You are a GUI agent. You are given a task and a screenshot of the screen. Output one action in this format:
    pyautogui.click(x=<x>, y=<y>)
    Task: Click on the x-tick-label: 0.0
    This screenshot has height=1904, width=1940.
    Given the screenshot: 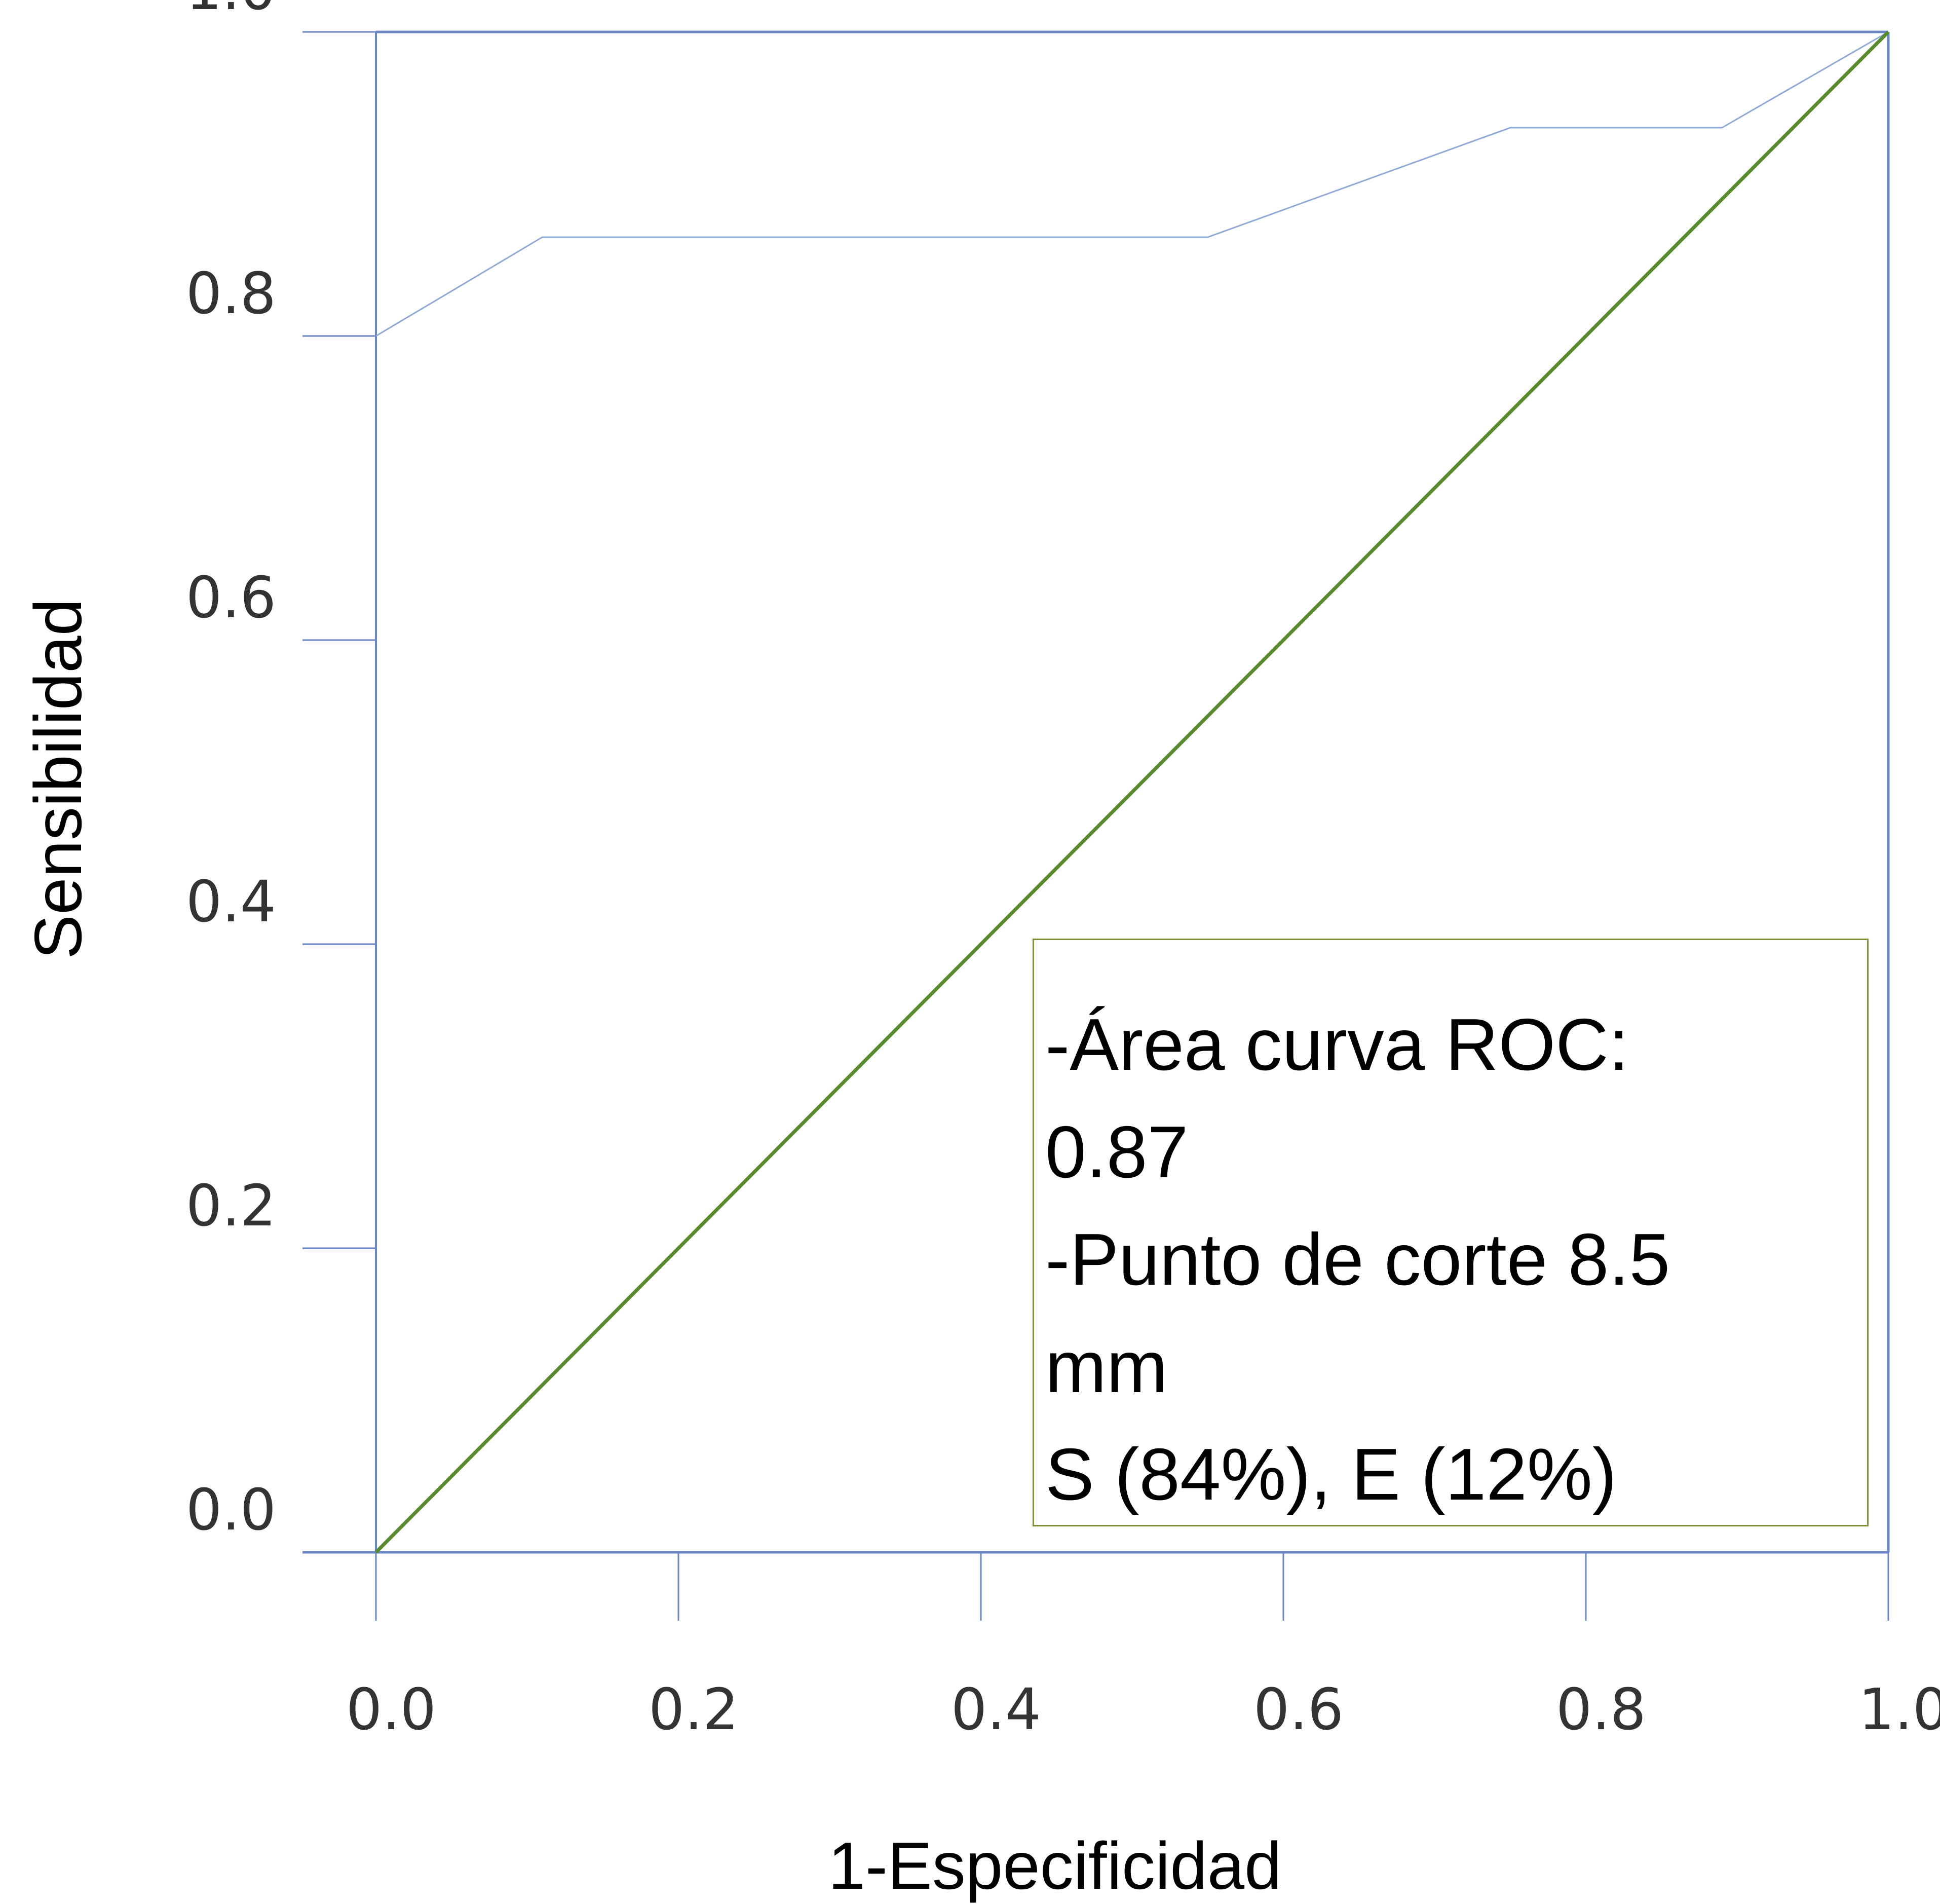 What is the action you would take?
    pyautogui.click(x=391, y=1710)
    